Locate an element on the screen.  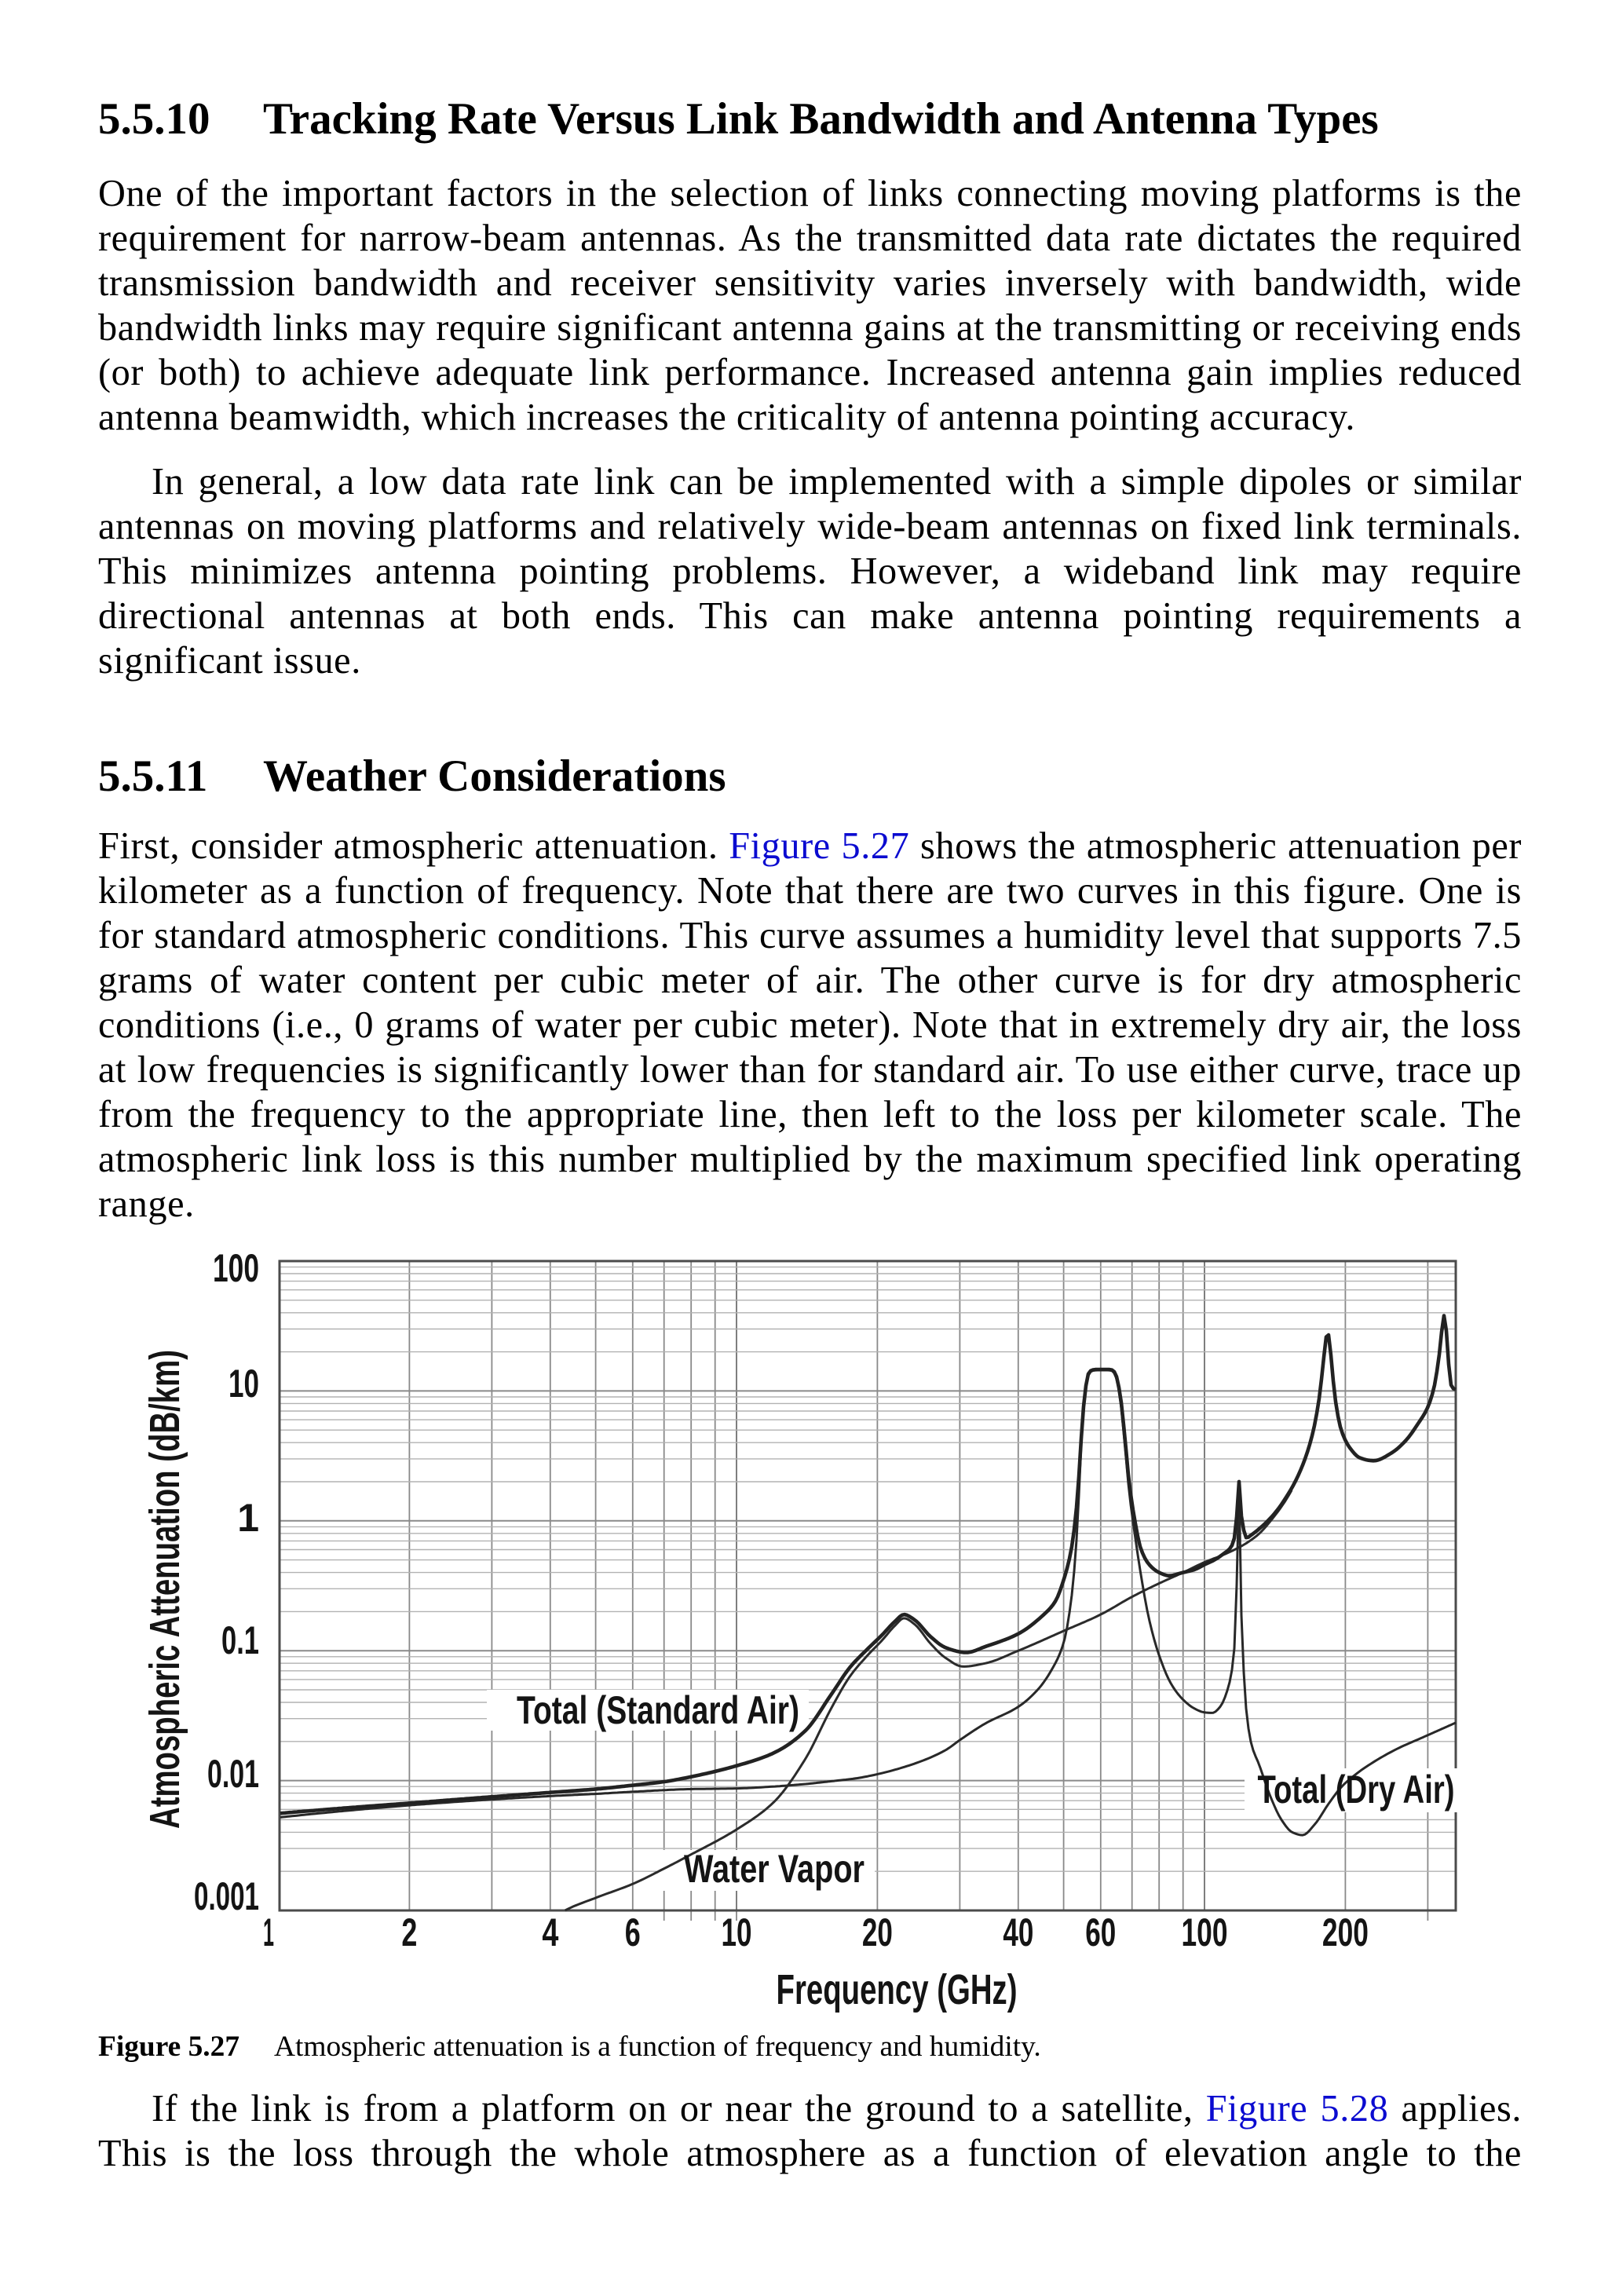
svg-text: Total (Dry Air) is located at coordinates (1356, 1790).